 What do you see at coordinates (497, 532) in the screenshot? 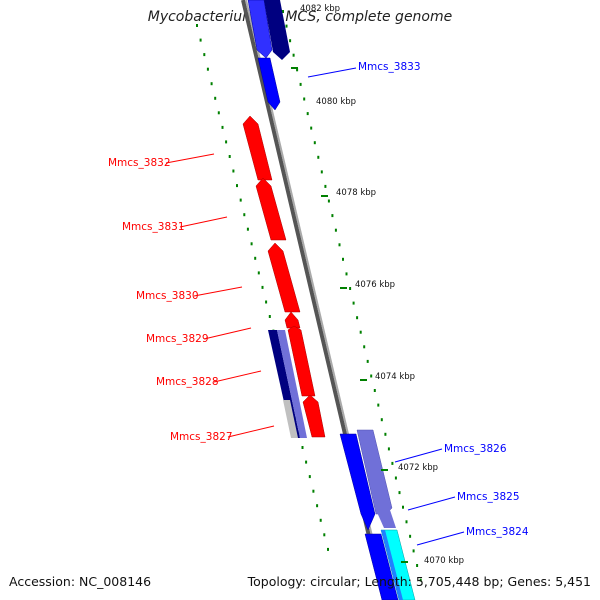
I see `gene-label: Mmcs_3824` at bounding box center [497, 532].